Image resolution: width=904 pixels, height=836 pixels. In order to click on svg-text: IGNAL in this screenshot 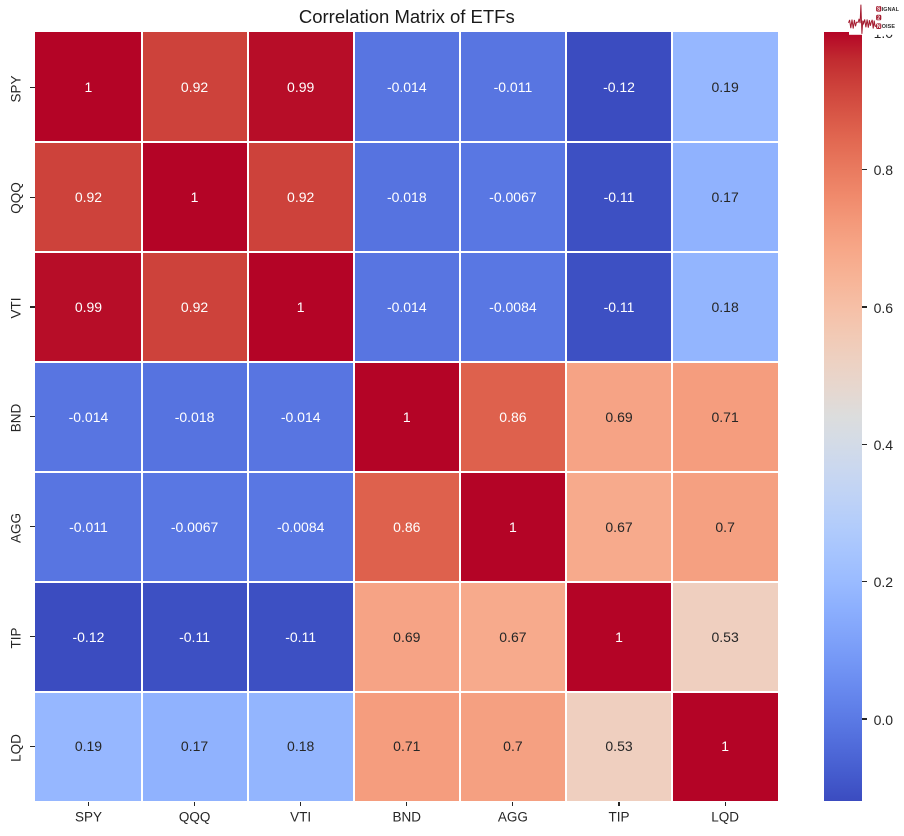, I will do `click(891, 10)`.